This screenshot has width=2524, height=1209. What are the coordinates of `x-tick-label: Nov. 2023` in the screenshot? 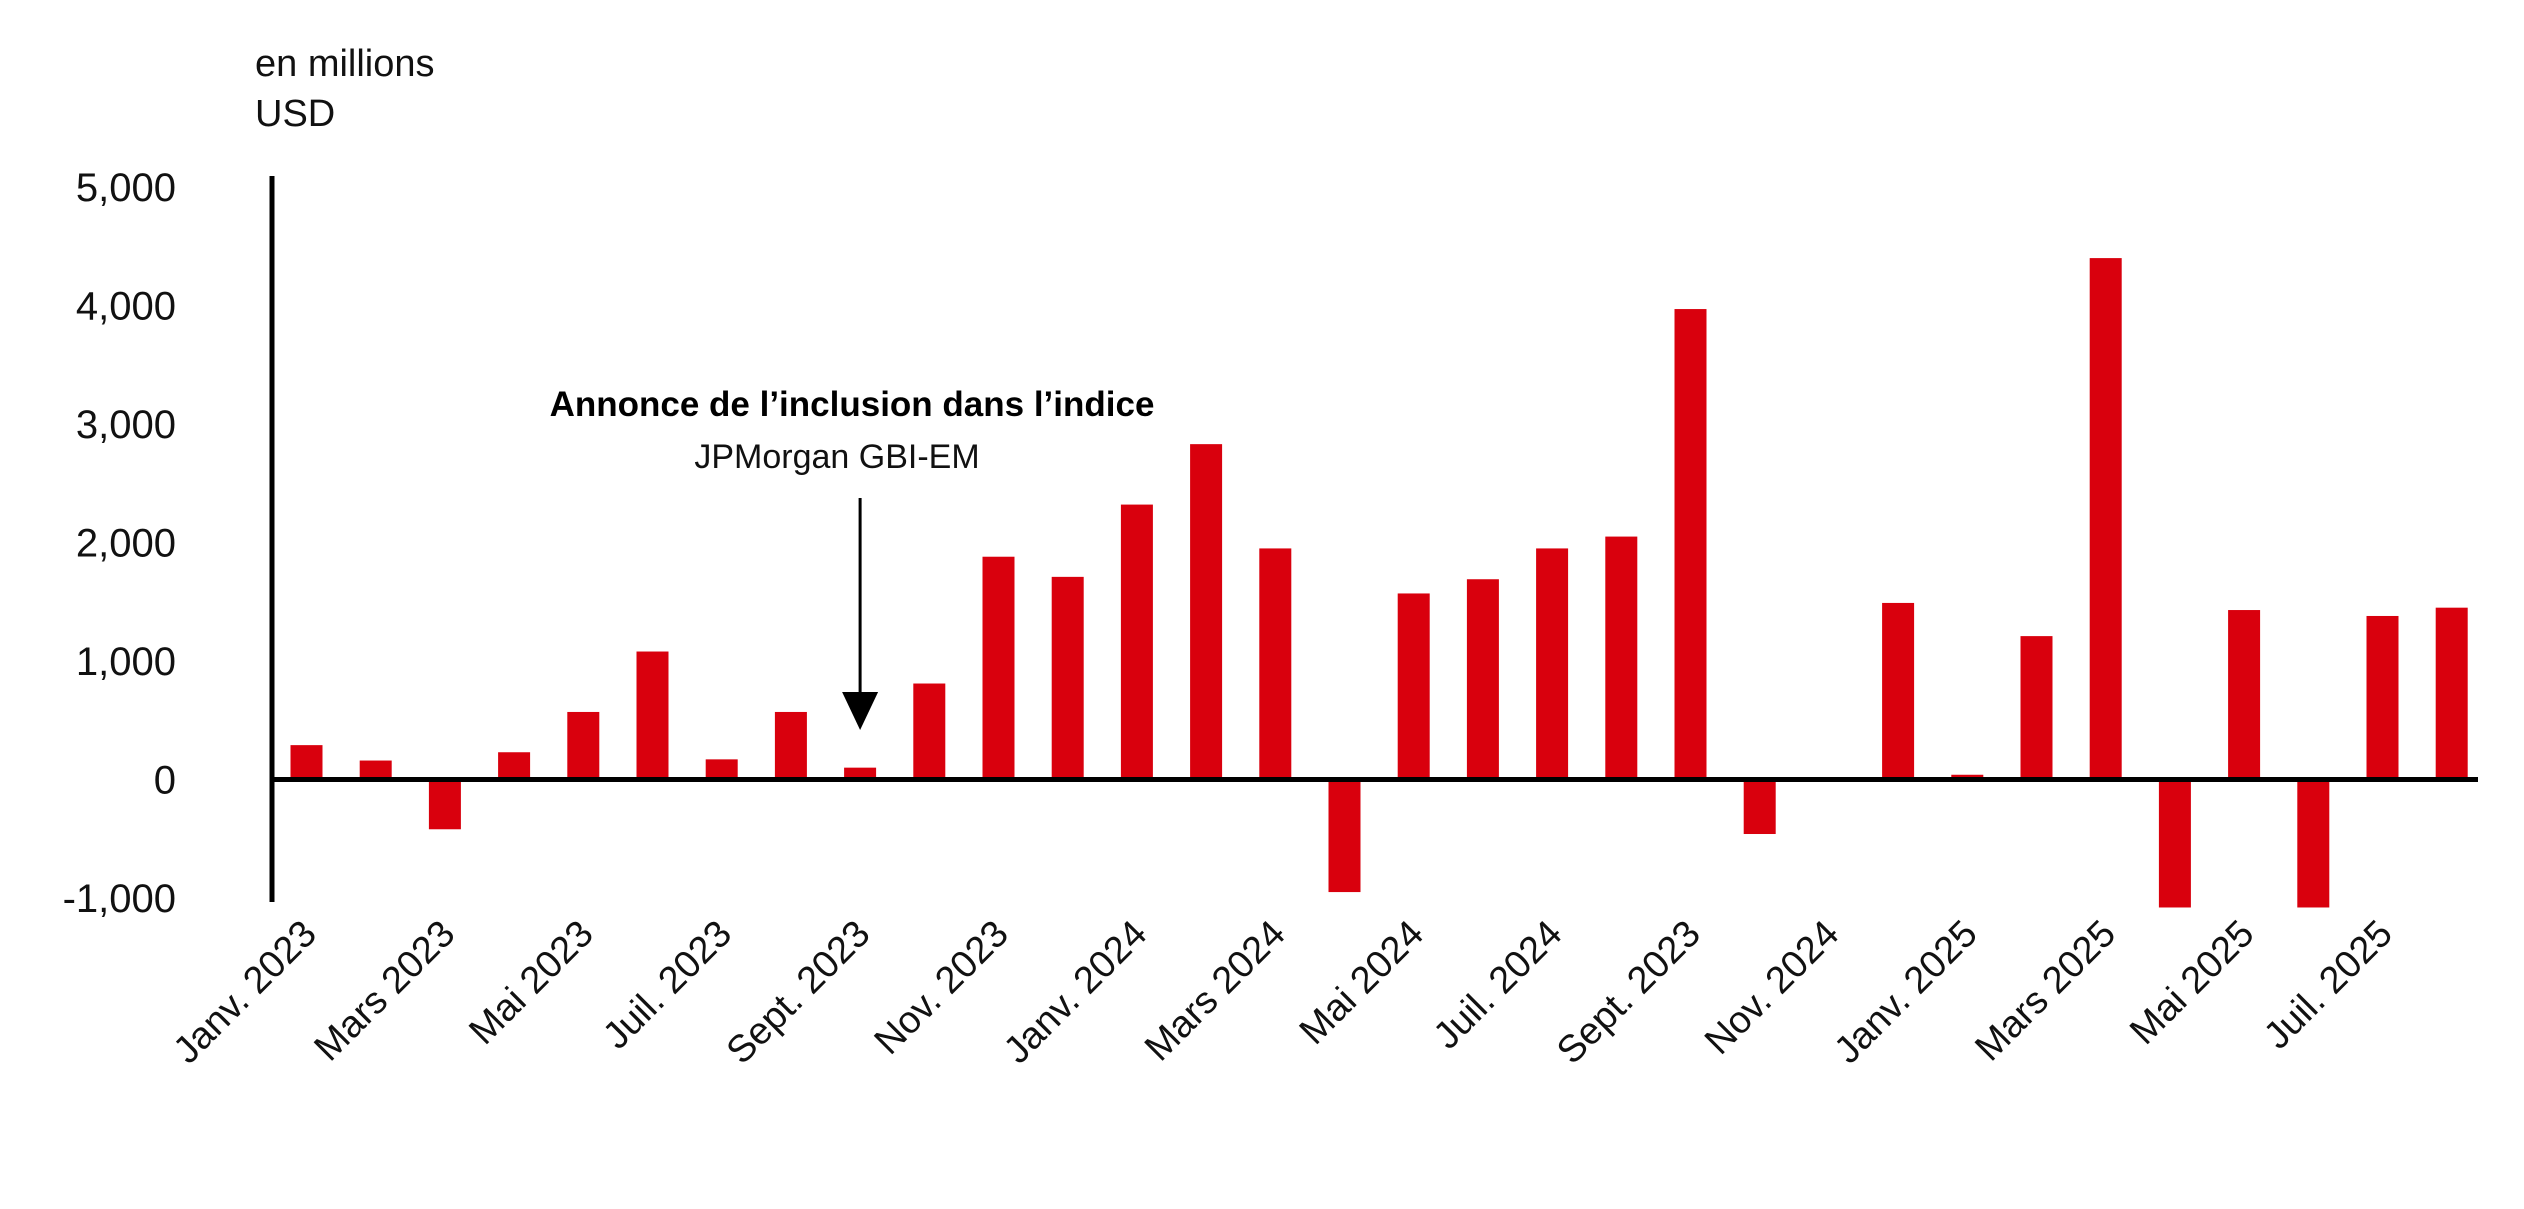 It's located at (942, 988).